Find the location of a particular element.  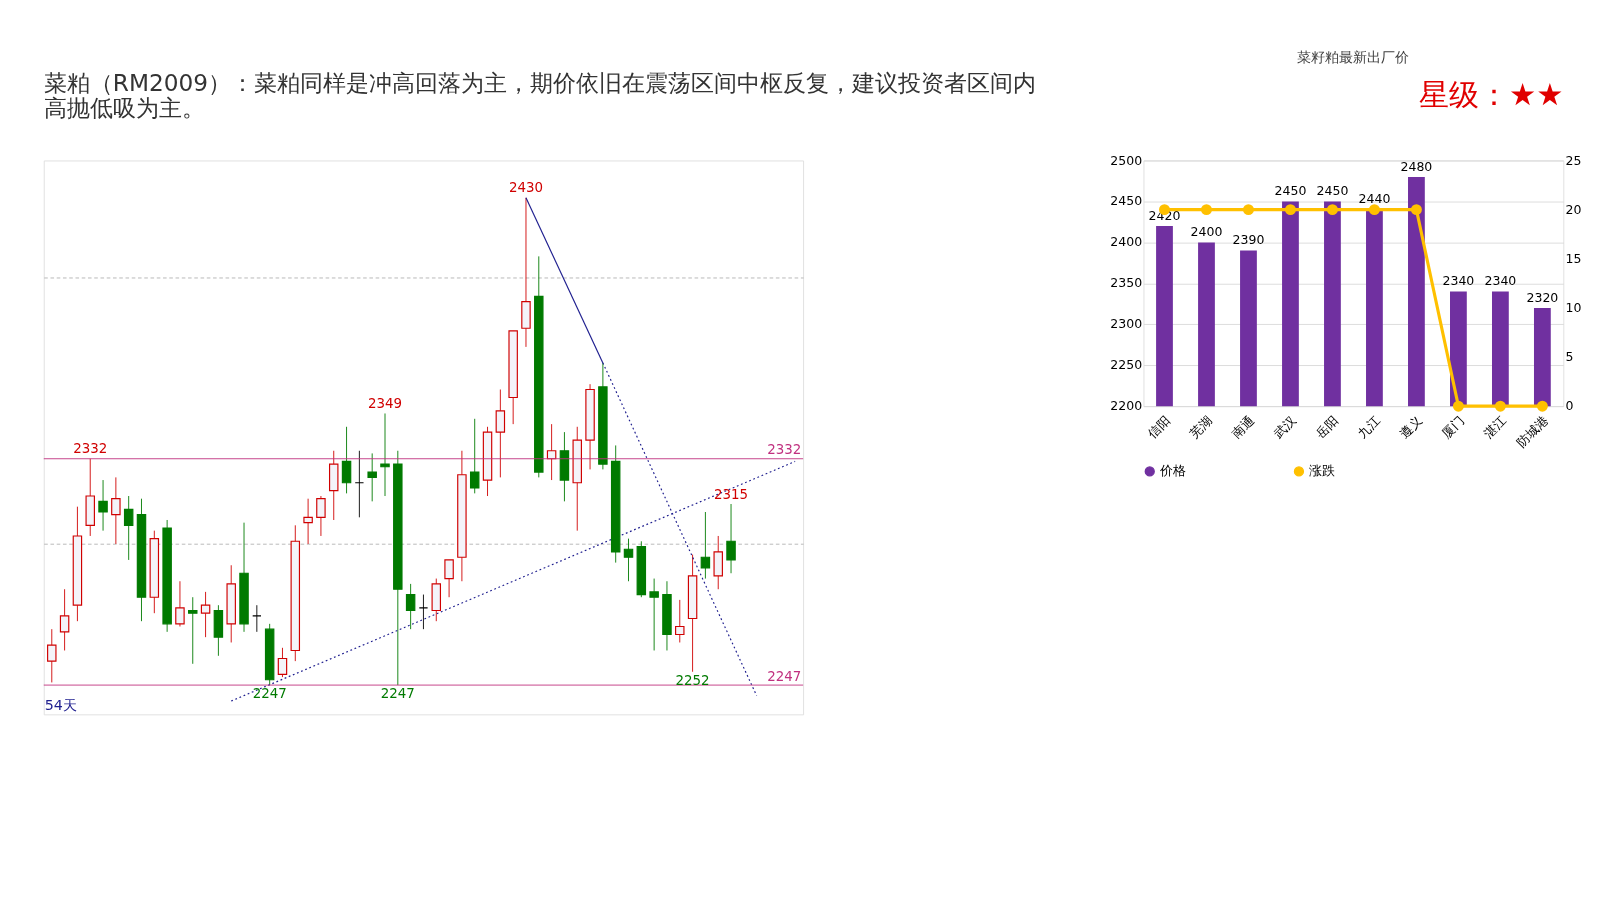

x-tick-label: 防城港 is located at coordinates (1532, 431).